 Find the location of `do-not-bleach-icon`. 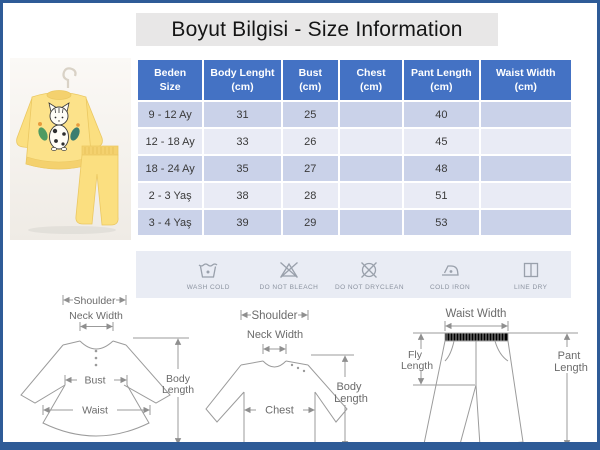

do-not-bleach-icon is located at coordinates (288, 269).